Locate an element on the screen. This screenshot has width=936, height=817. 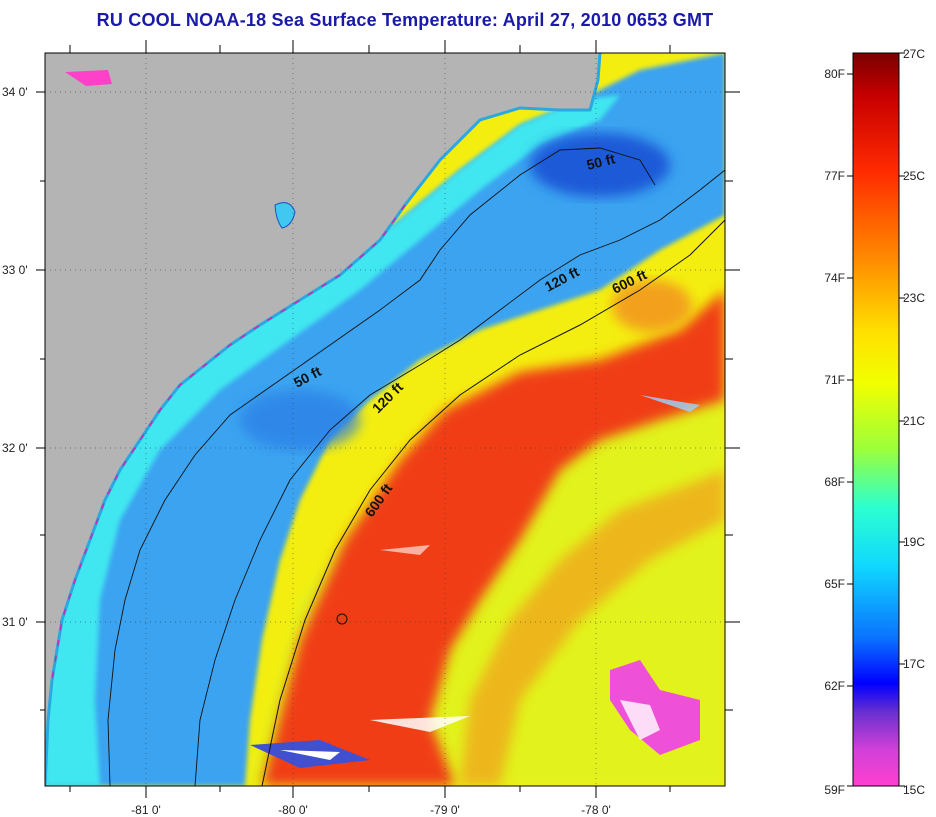
lake is located at coordinates (285, 215).